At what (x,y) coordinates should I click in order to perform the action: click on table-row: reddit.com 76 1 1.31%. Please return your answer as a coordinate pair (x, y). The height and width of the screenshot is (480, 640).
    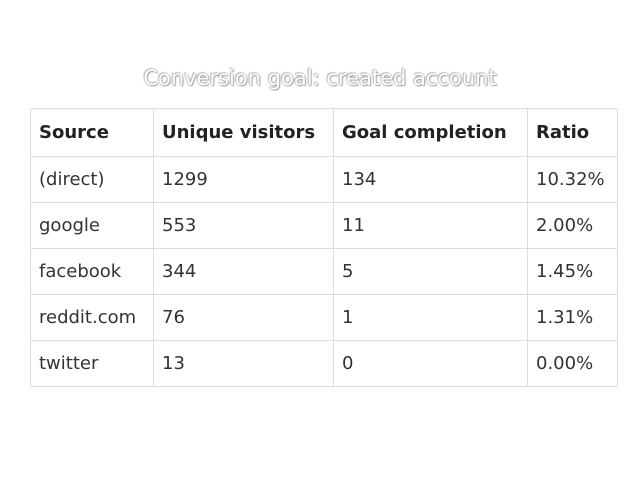
    Looking at the image, I should click on (324, 317).